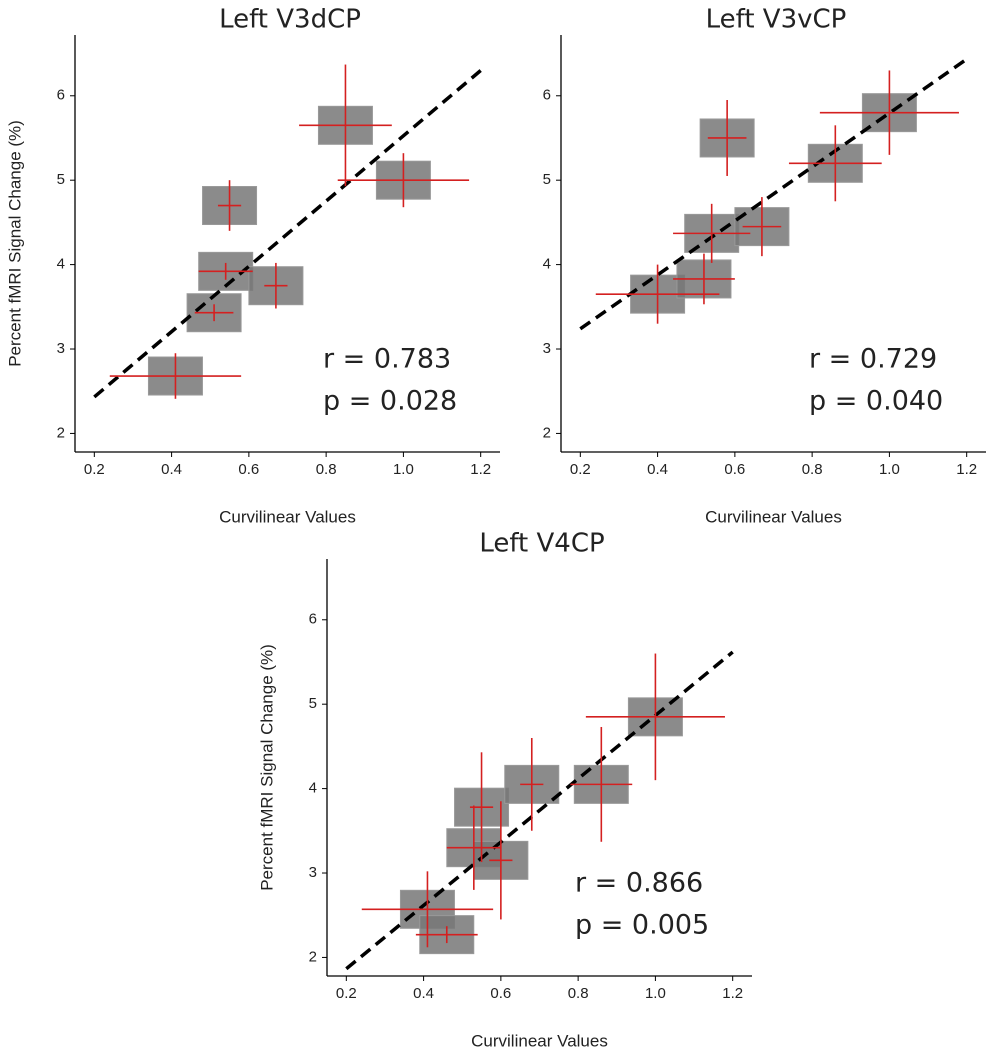  I want to click on chart-title: Left V4CP, so click(541, 544).